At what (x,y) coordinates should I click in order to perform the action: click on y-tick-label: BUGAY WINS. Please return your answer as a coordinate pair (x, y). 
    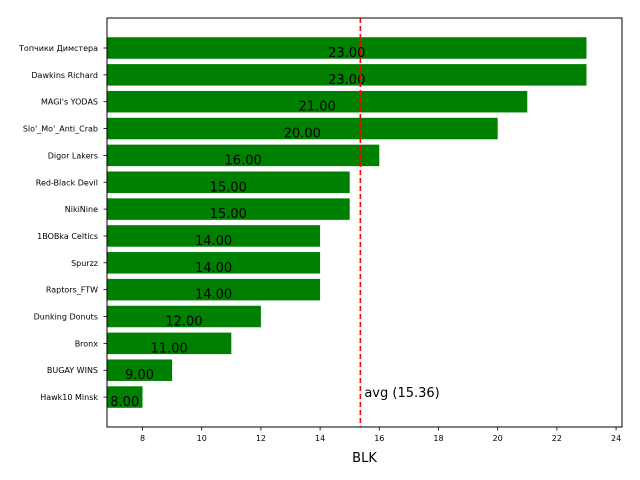
    Looking at the image, I should click on (72, 370).